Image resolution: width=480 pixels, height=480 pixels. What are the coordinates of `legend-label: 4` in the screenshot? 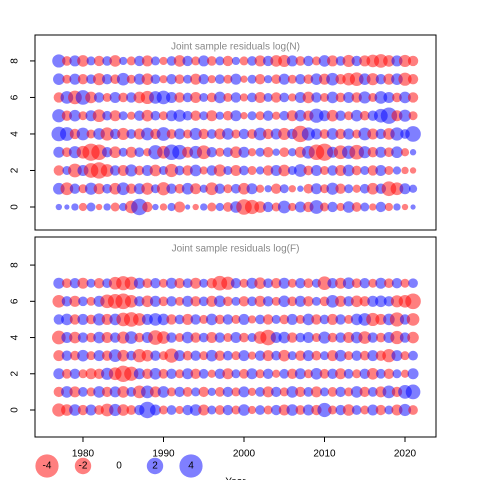 It's located at (191, 466).